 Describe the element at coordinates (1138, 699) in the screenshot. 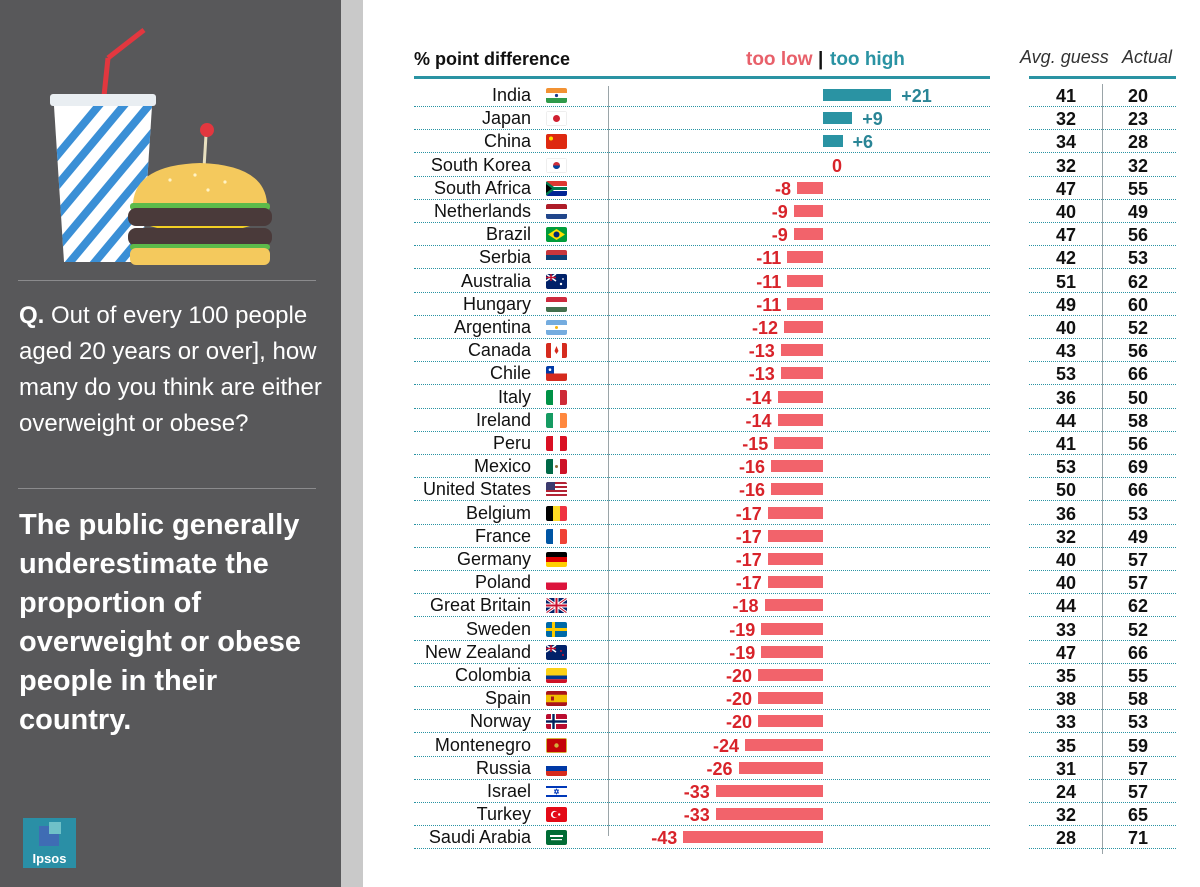

I see `actual-spain: 58` at that location.